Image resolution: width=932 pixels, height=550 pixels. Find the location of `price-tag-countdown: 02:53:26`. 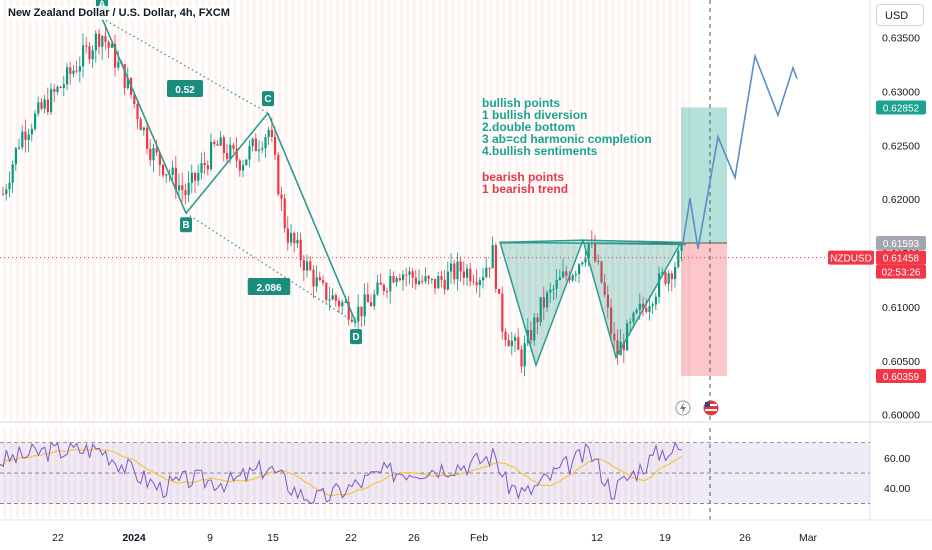

price-tag-countdown: 02:53:26 is located at coordinates (901, 271).